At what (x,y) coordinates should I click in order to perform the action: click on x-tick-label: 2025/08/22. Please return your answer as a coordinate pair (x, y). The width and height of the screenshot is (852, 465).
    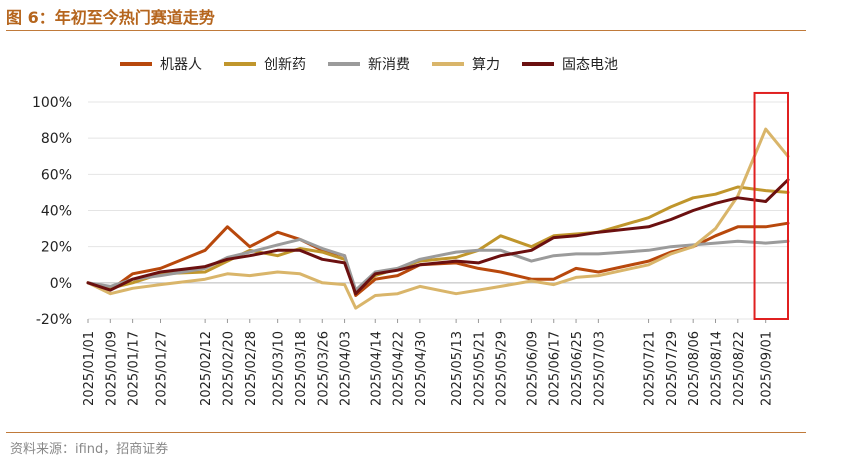
    Looking at the image, I should click on (739, 368).